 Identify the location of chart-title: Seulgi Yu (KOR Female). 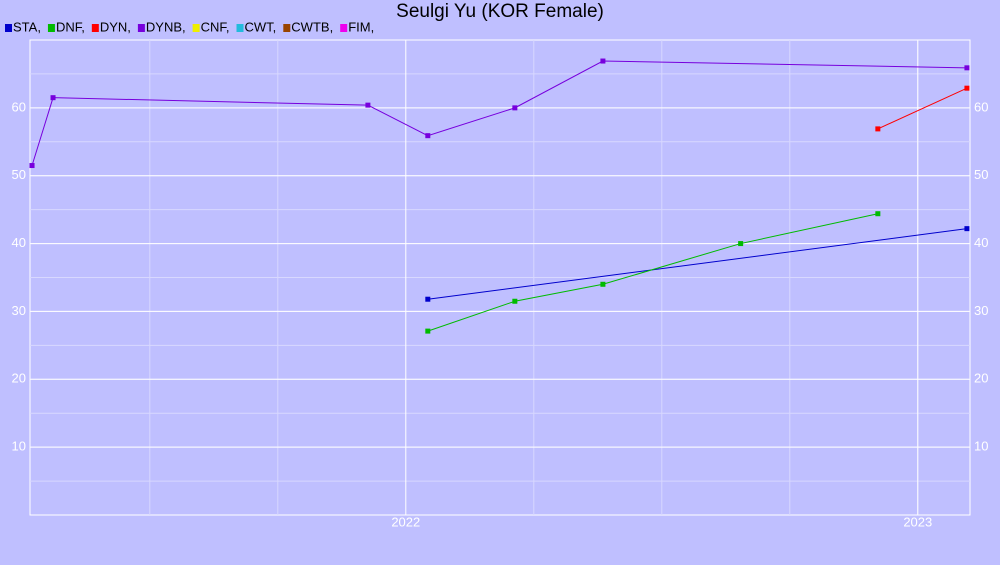
(500, 11).